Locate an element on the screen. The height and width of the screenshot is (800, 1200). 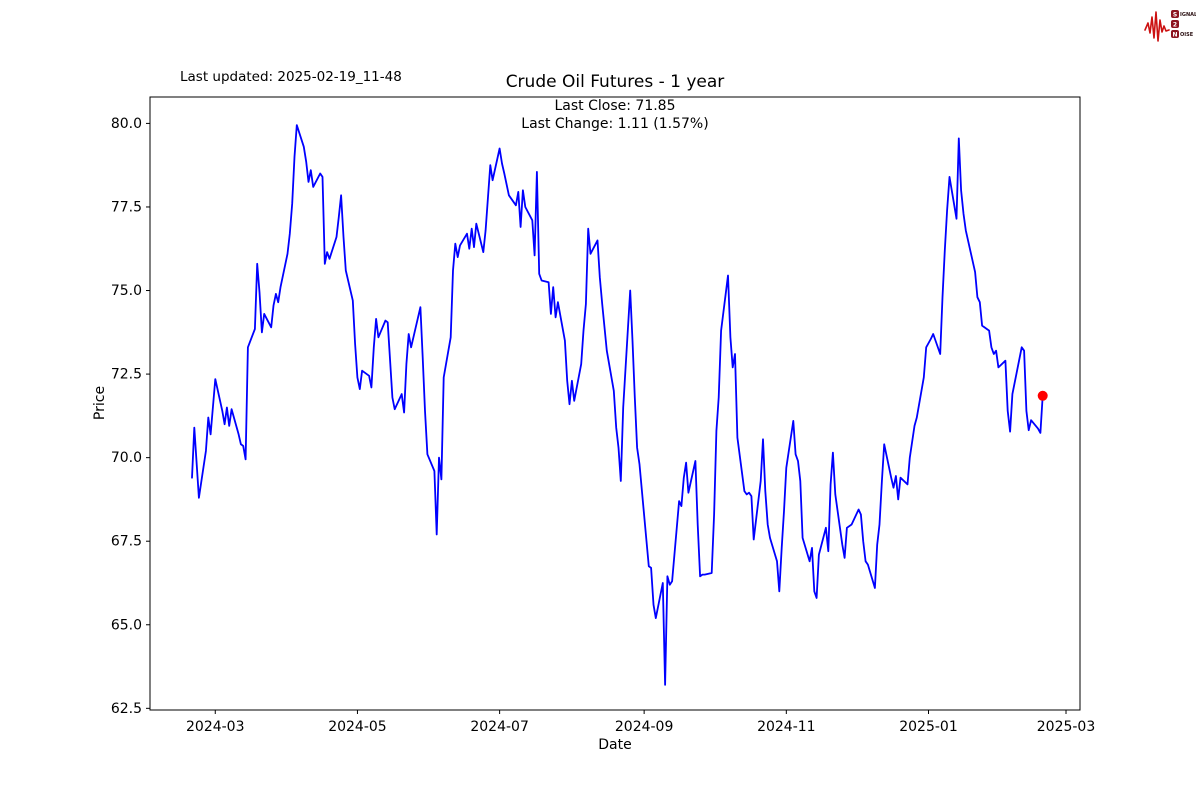
y-tick-label: 77.5 is located at coordinates (126, 207).